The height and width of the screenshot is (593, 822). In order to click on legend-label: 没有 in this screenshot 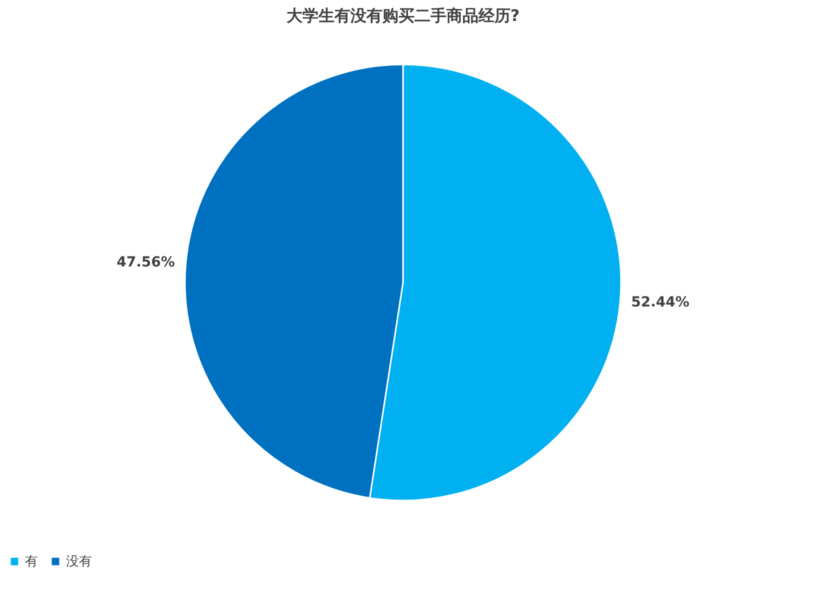, I will do `click(79, 562)`.